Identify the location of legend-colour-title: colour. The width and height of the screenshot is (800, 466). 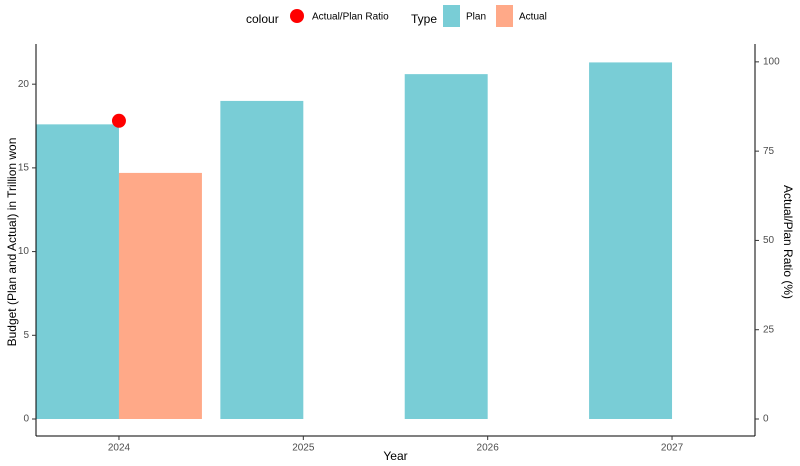
(262, 19).